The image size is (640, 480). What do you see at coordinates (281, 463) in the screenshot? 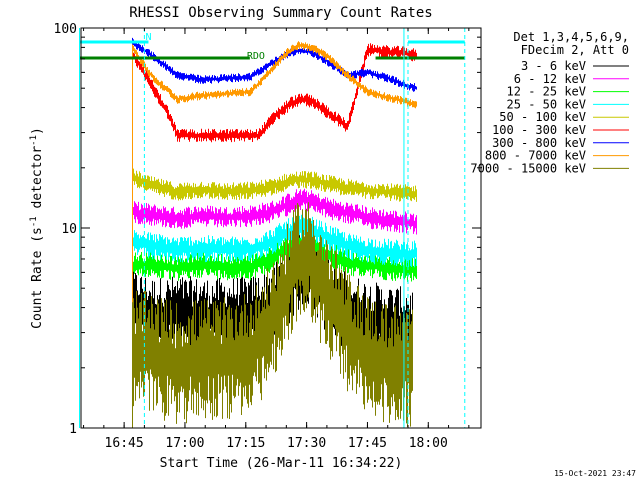
I see `x-axis-label: Start Time (26-Mar-11 16:34:22)` at bounding box center [281, 463].